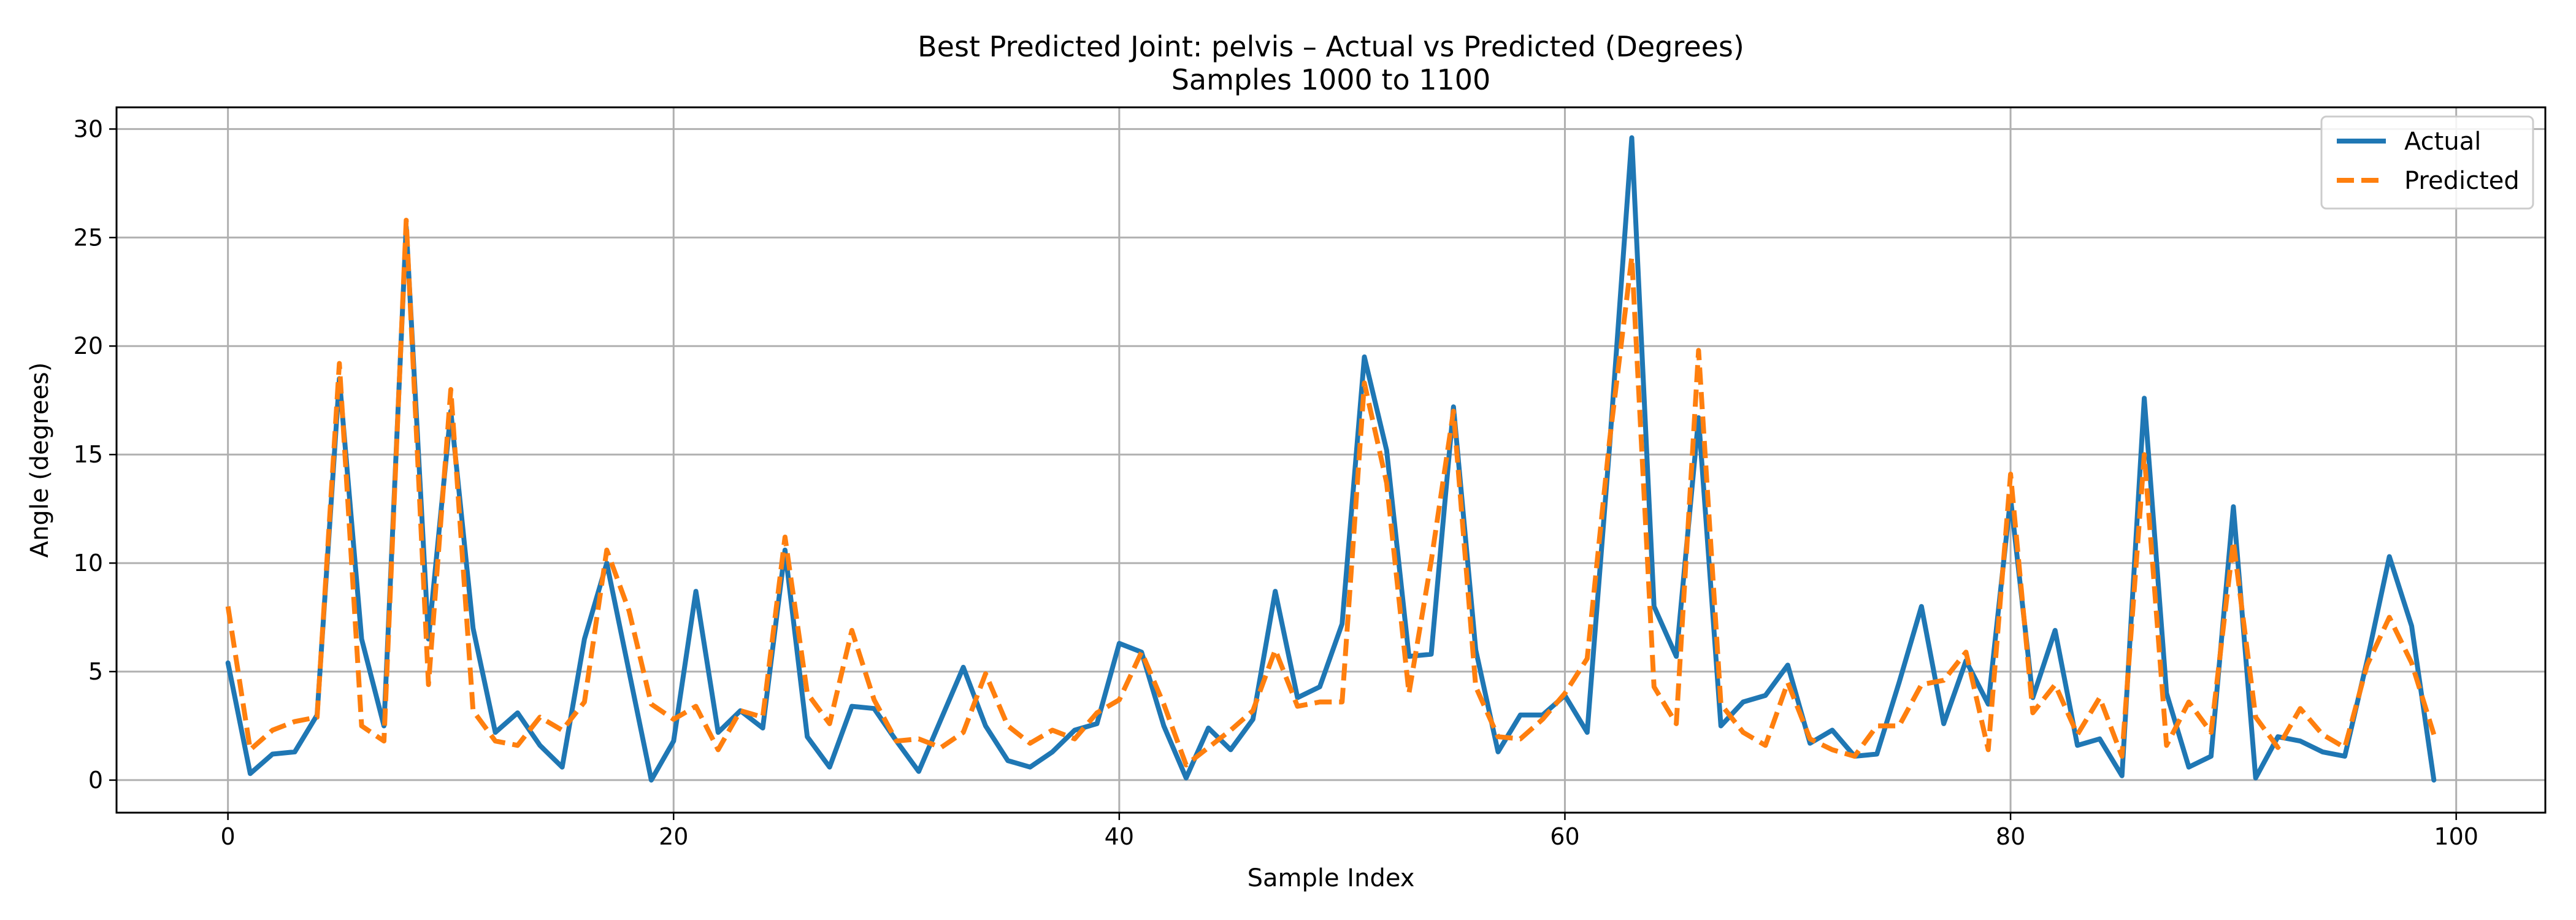  I want to click on y-tick-label: 30, so click(88, 128).